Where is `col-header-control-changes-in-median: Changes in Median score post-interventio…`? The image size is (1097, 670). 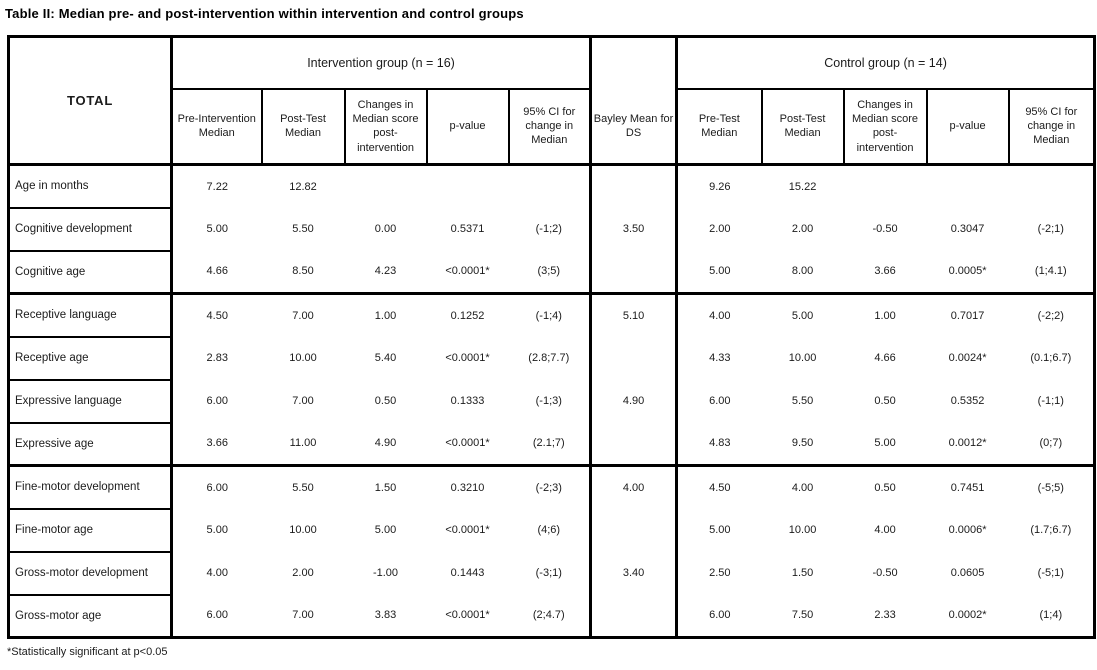 col-header-control-changes-in-median: Changes in Median score post-interventio… is located at coordinates (885, 126).